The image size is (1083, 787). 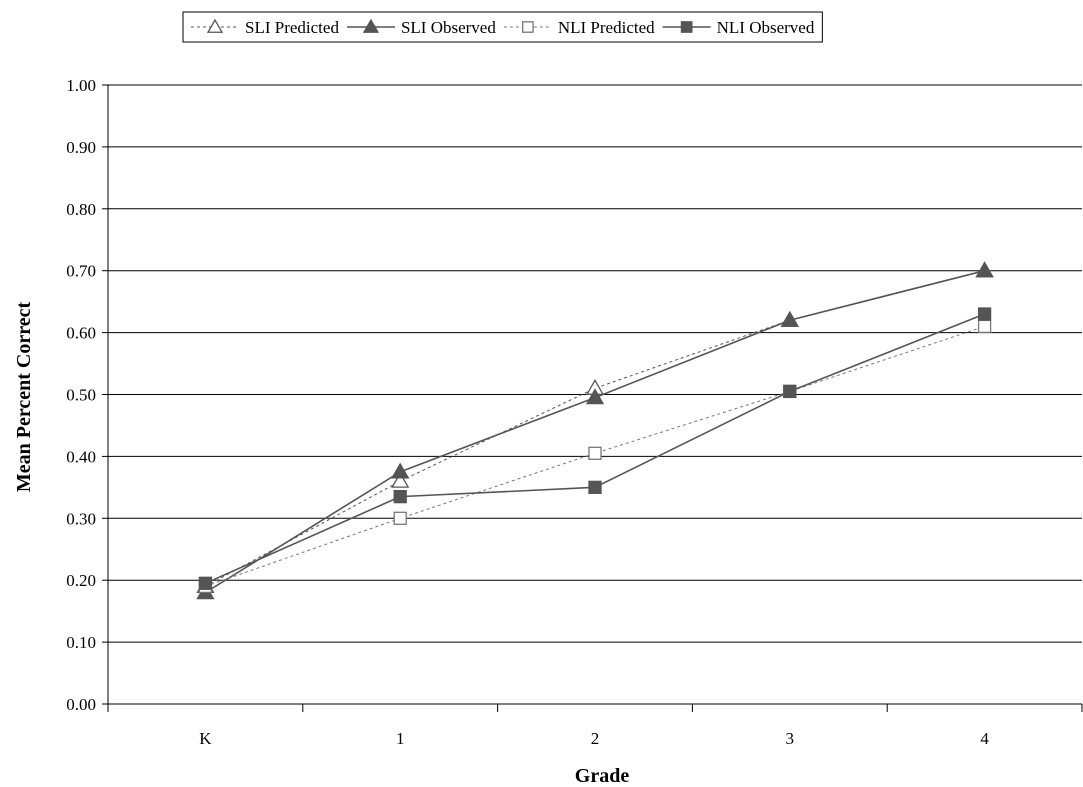 I want to click on legend-item: SLI Observed, so click(x=421, y=27).